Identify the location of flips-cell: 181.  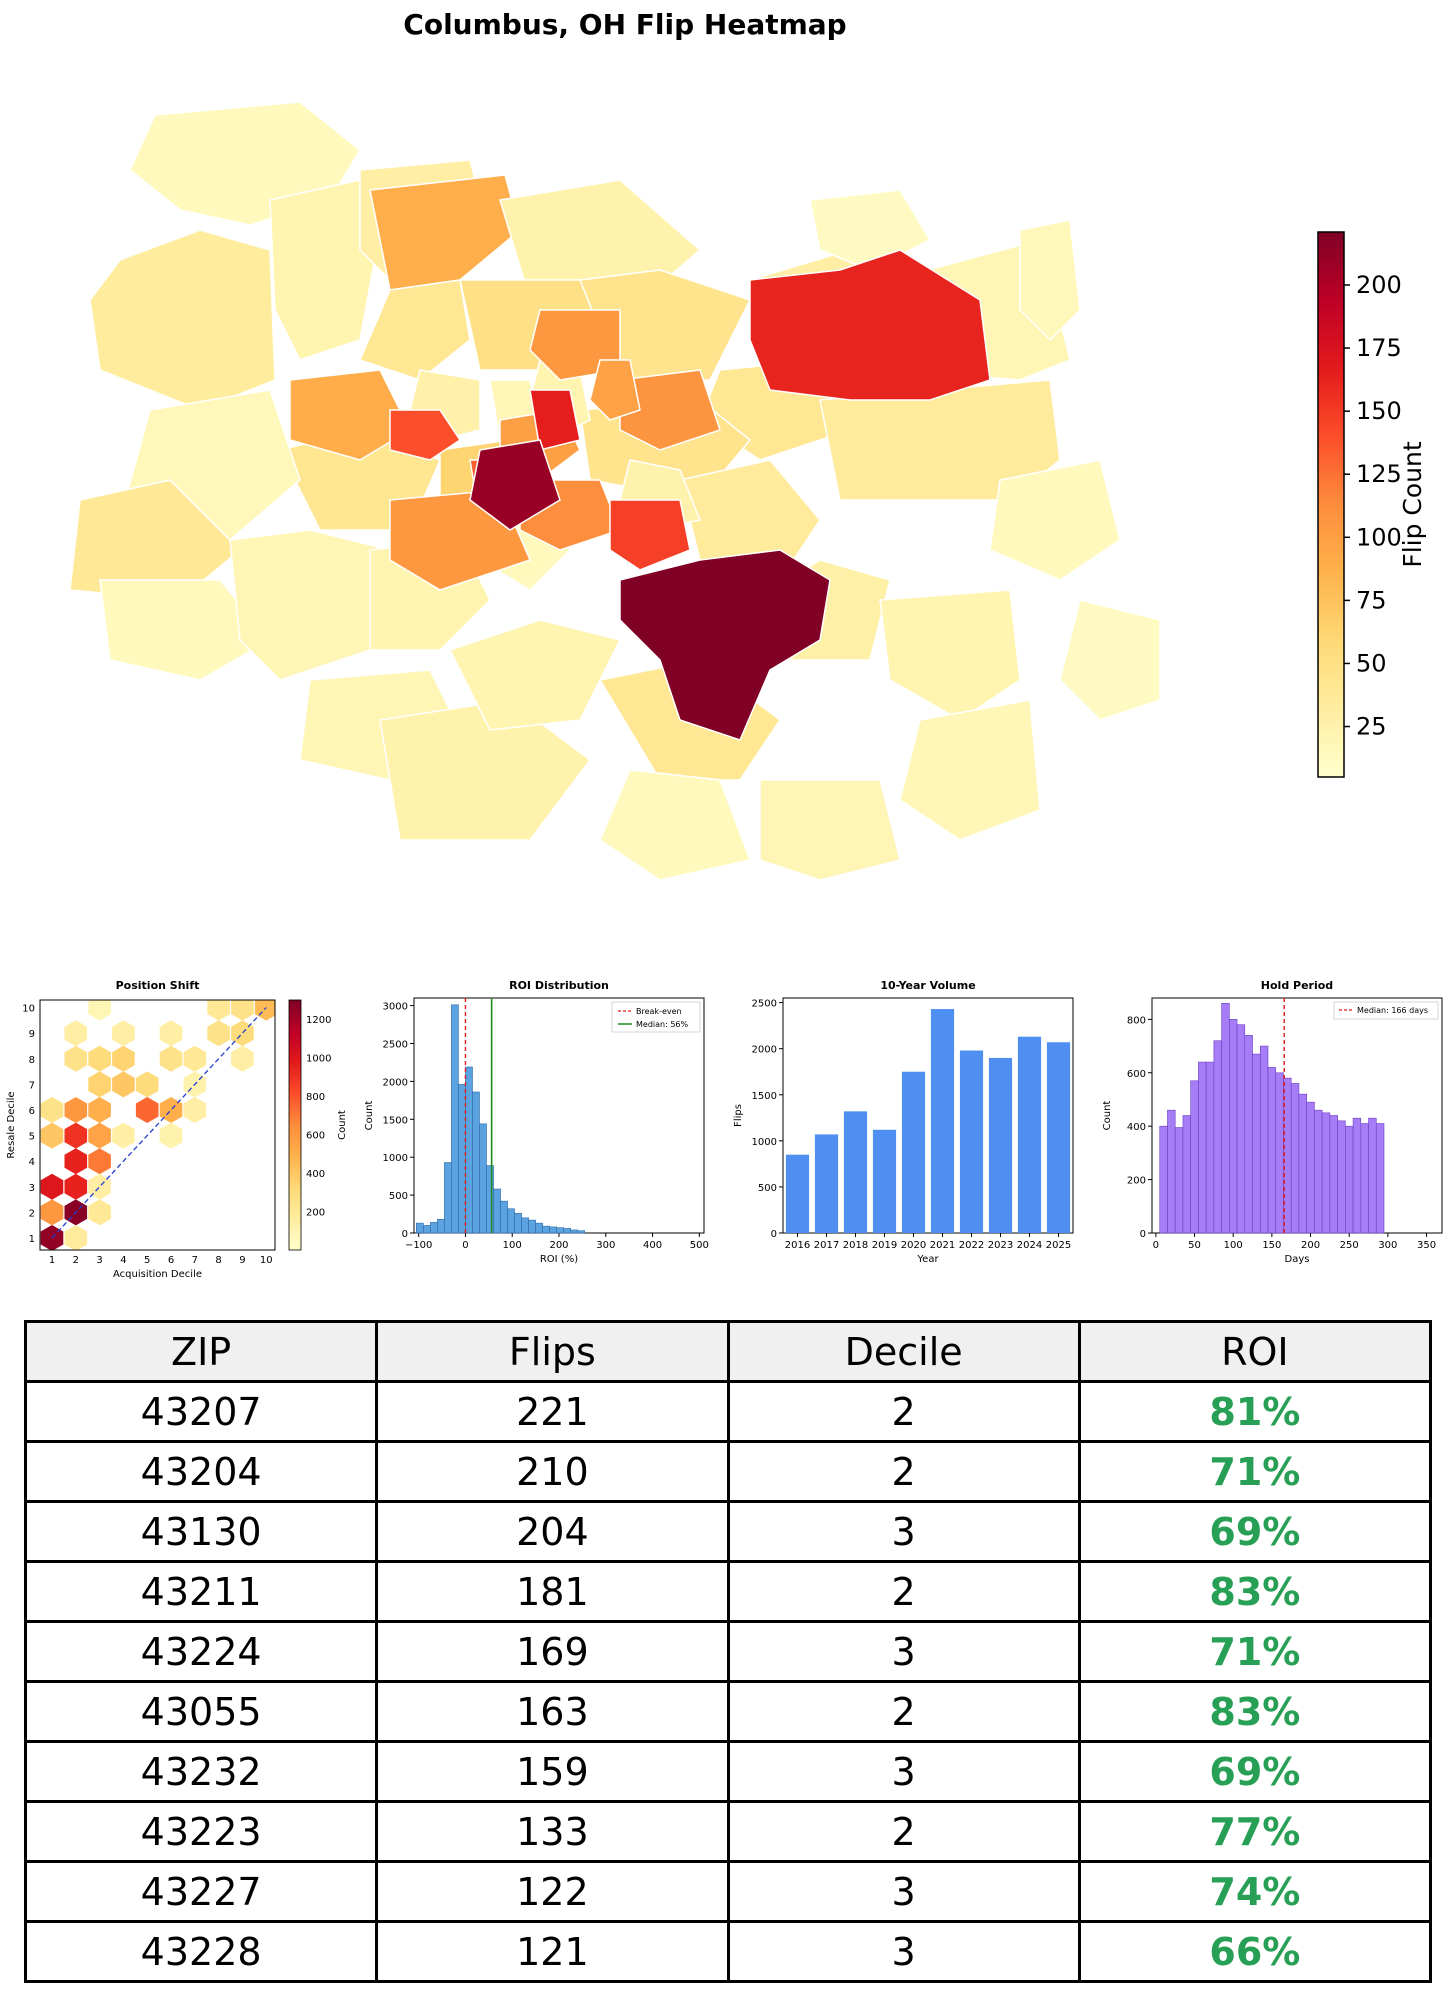
(552, 1591).